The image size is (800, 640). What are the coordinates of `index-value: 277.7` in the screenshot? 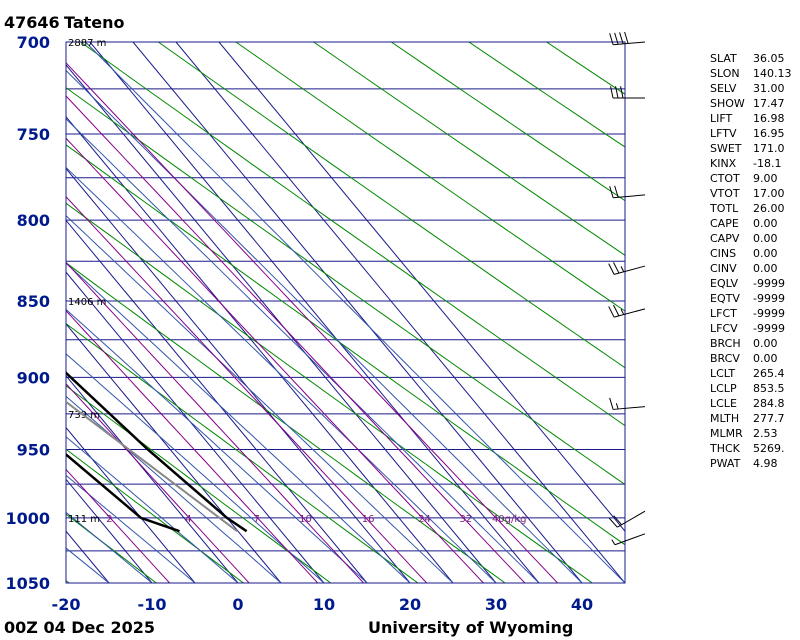 It's located at (769, 418).